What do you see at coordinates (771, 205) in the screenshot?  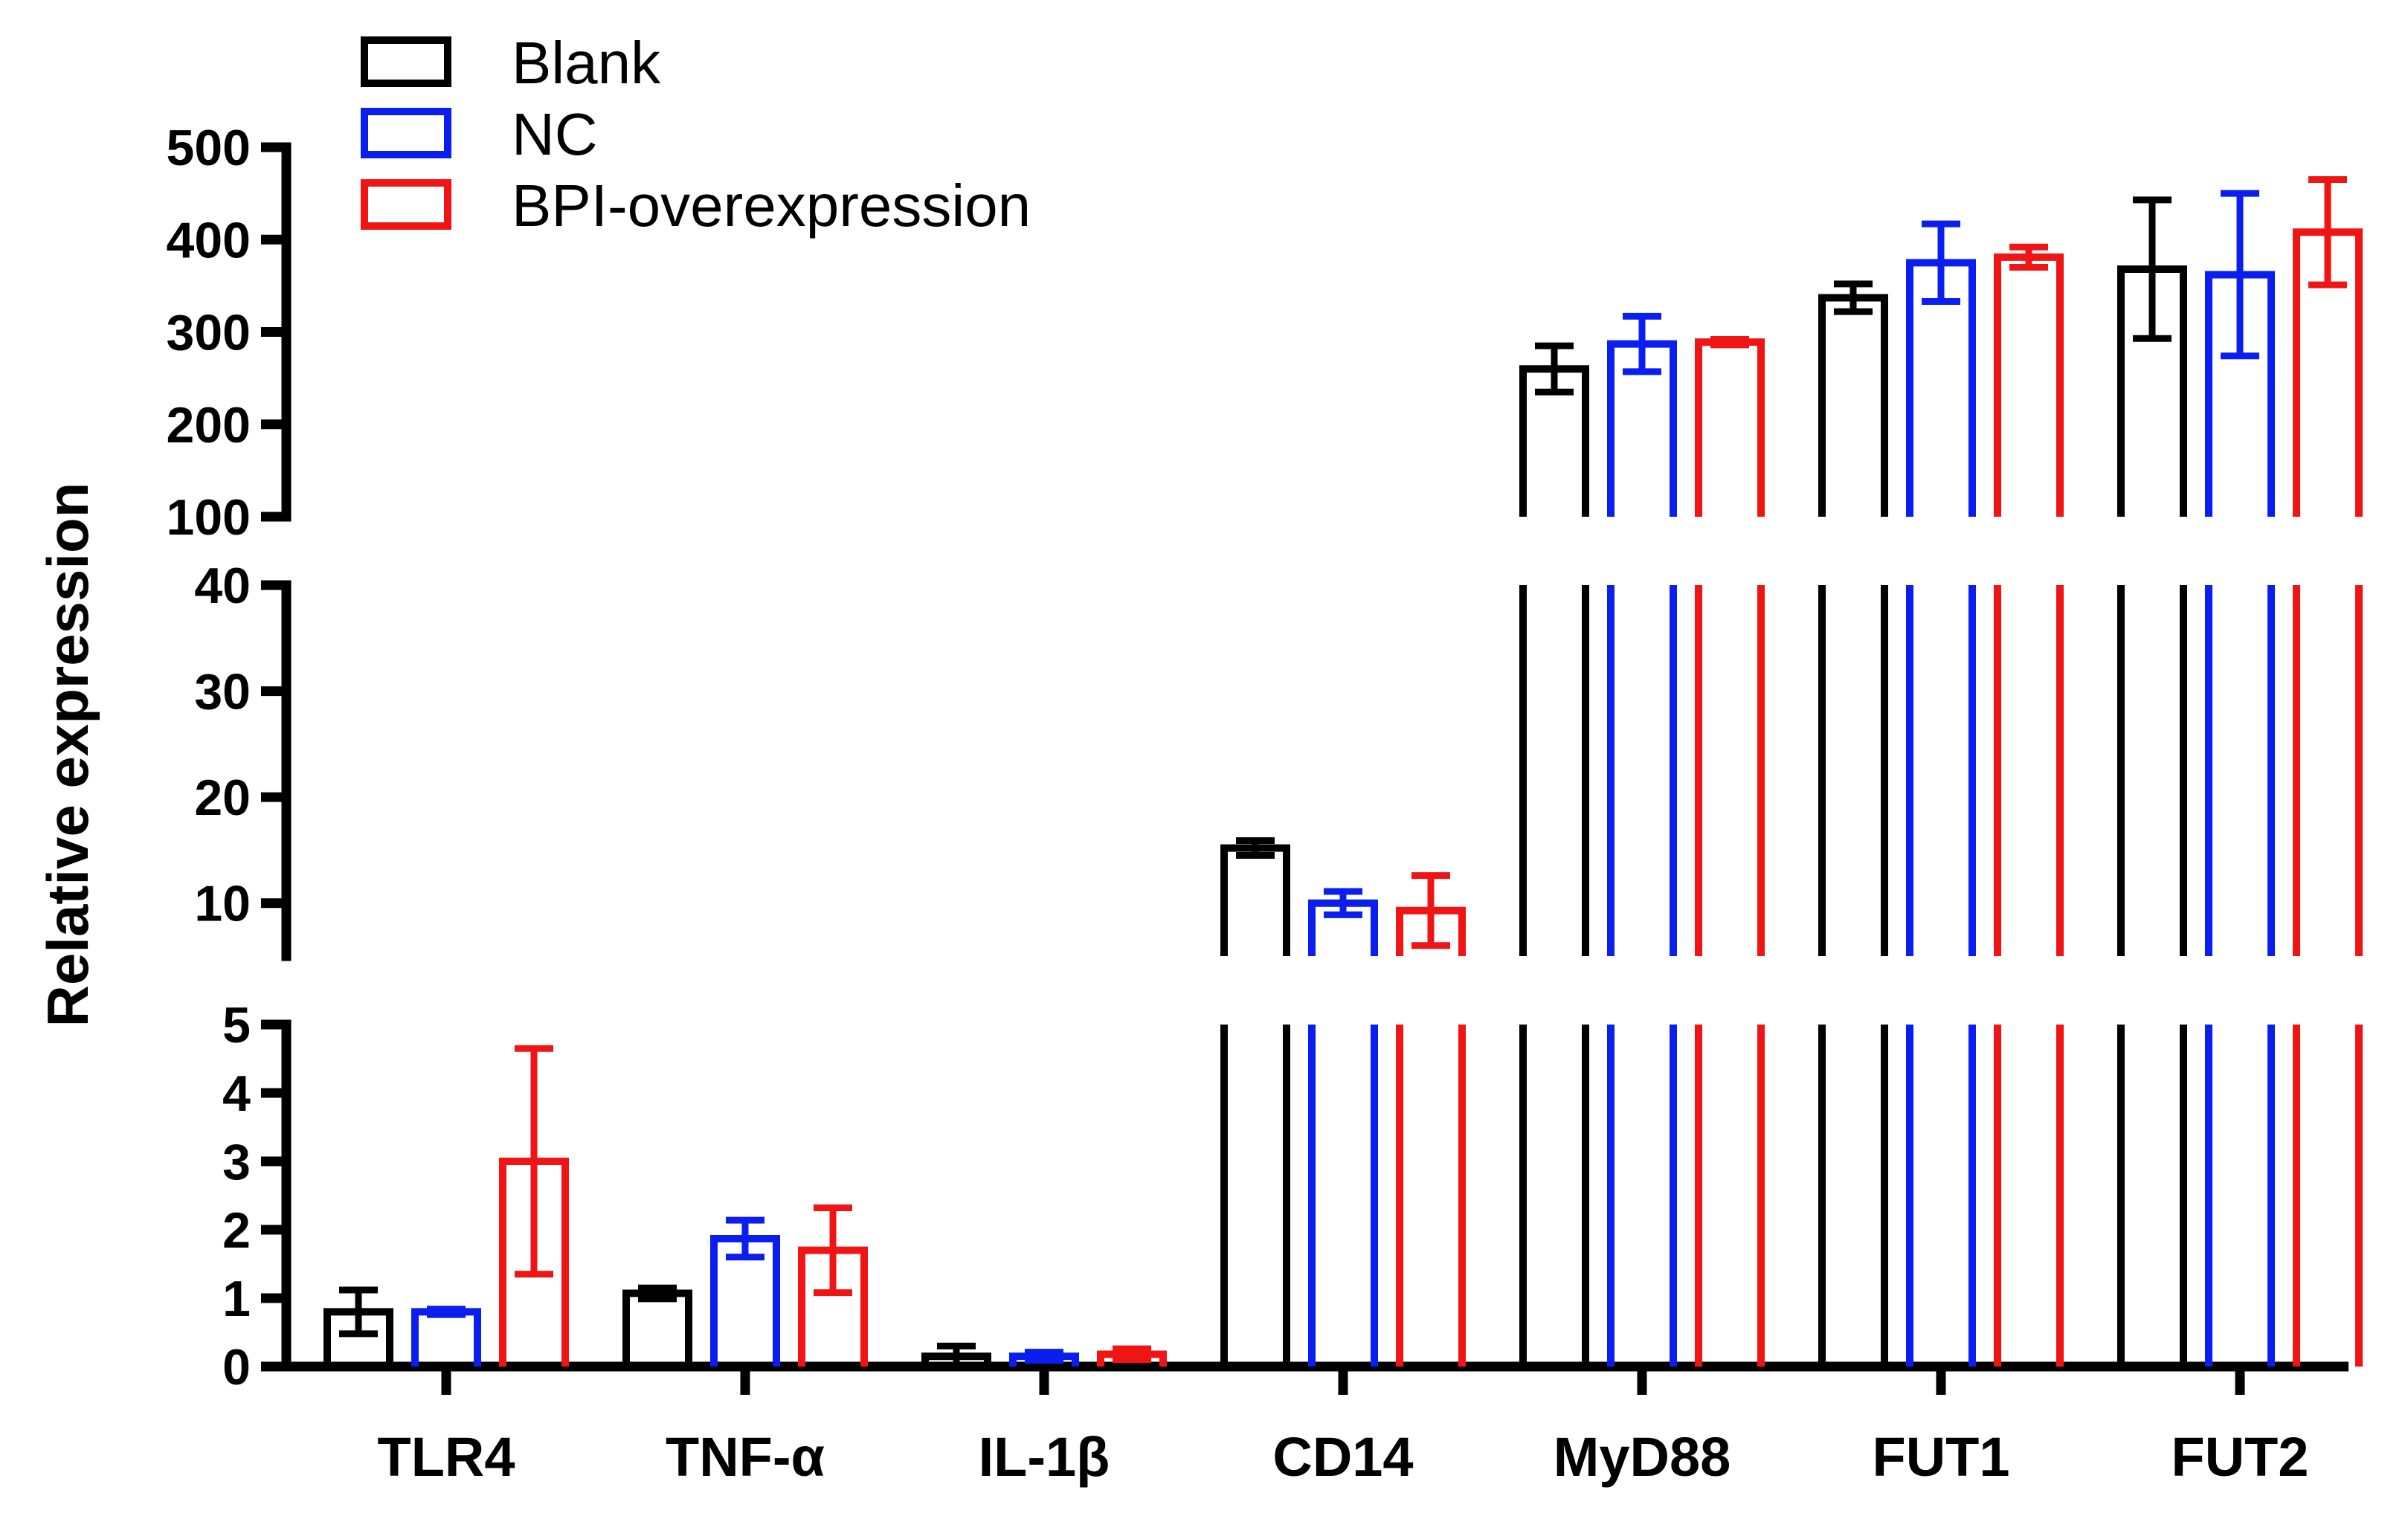 I see `legend-label: BPI-overexpression` at bounding box center [771, 205].